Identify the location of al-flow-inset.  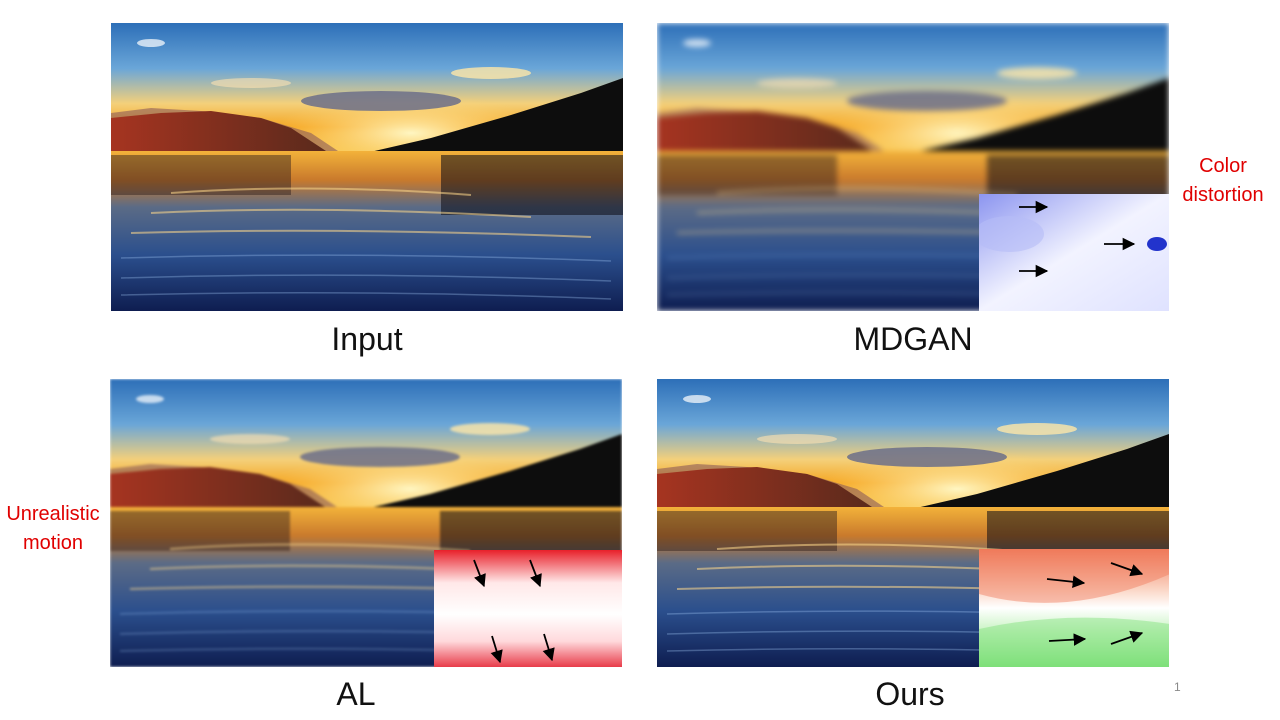
(528, 608).